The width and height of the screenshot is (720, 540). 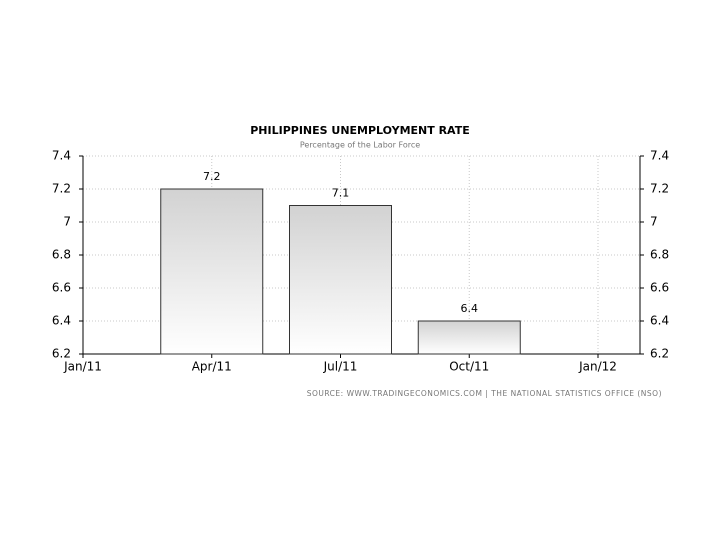 What do you see at coordinates (659, 354) in the screenshot?
I see `y2-tick-label: 6.2` at bounding box center [659, 354].